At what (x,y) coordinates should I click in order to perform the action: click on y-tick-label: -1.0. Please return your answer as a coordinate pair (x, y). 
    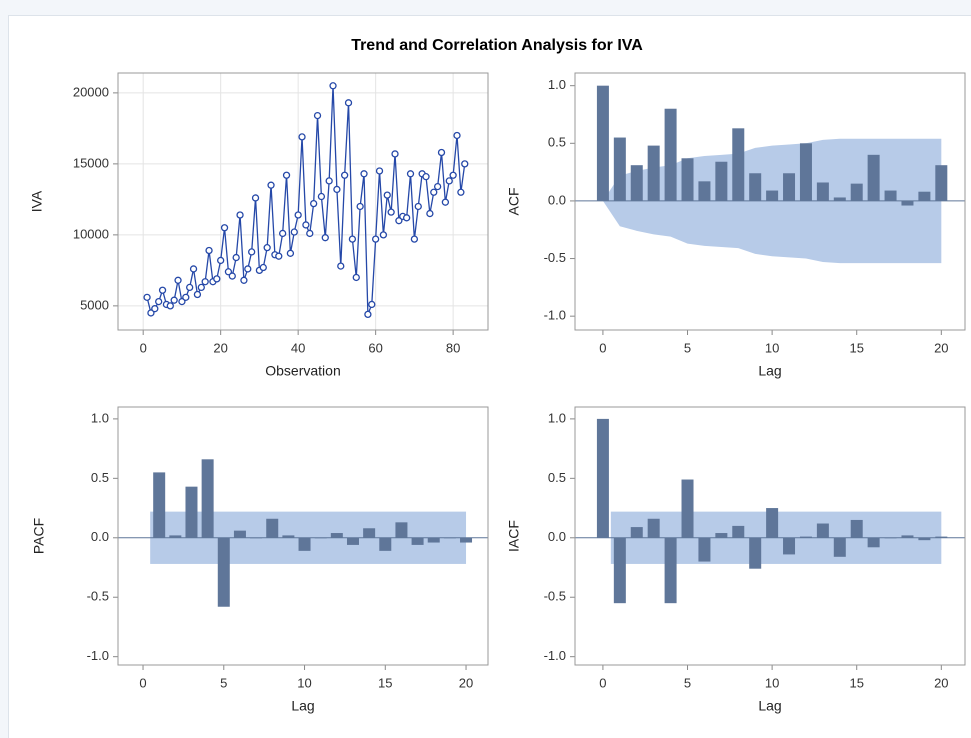
    Looking at the image, I should click on (555, 655).